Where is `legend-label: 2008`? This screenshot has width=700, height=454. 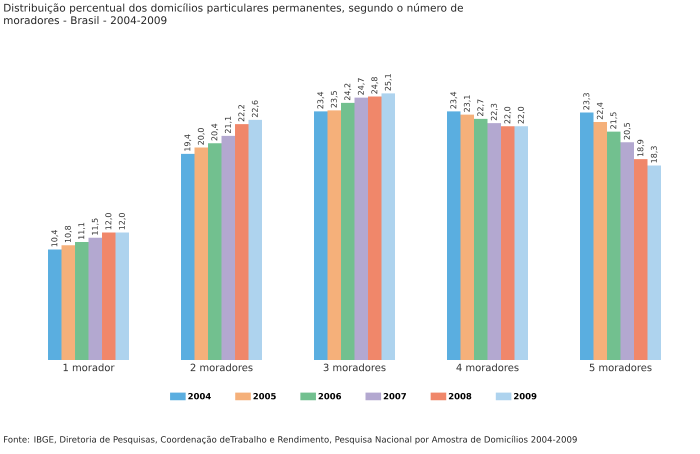
legend-label: 2008 is located at coordinates (460, 396).